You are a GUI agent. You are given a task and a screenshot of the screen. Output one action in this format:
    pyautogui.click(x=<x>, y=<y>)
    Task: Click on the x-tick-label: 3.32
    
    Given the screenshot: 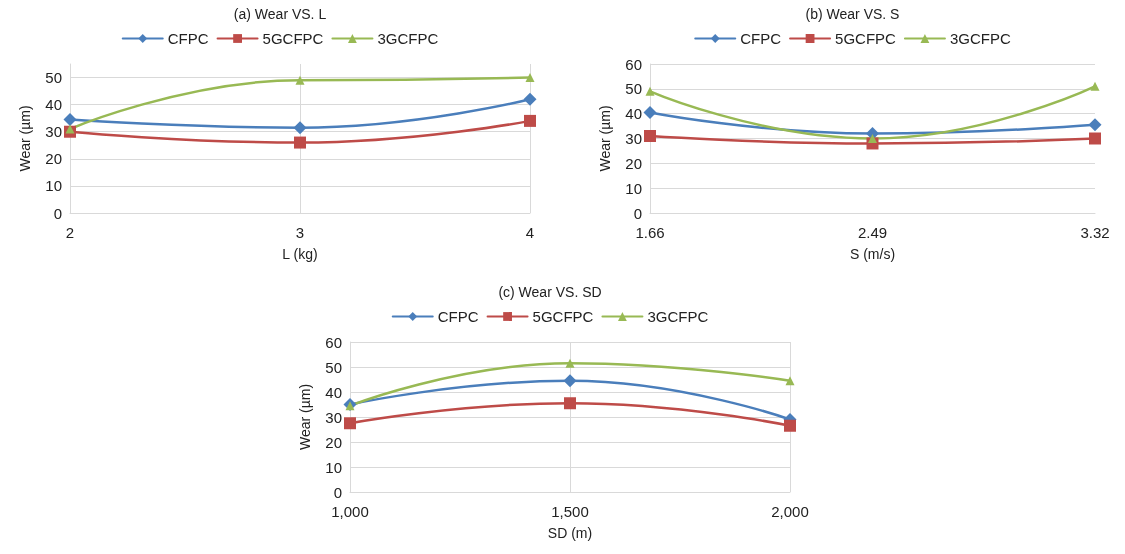 What is the action you would take?
    pyautogui.click(x=1095, y=232)
    